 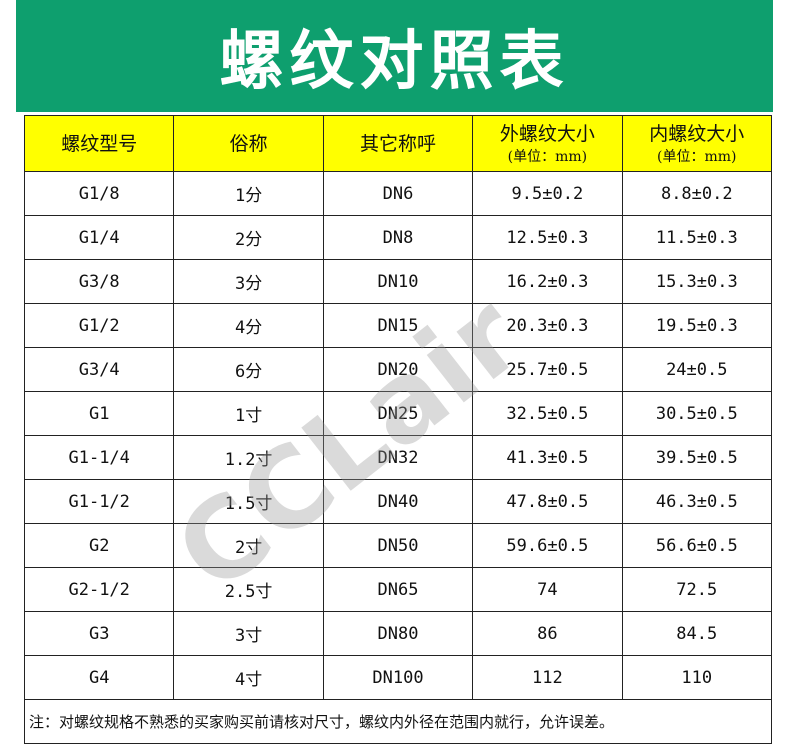 I want to click on table-cell: 12.5±0.3, so click(x=547, y=237).